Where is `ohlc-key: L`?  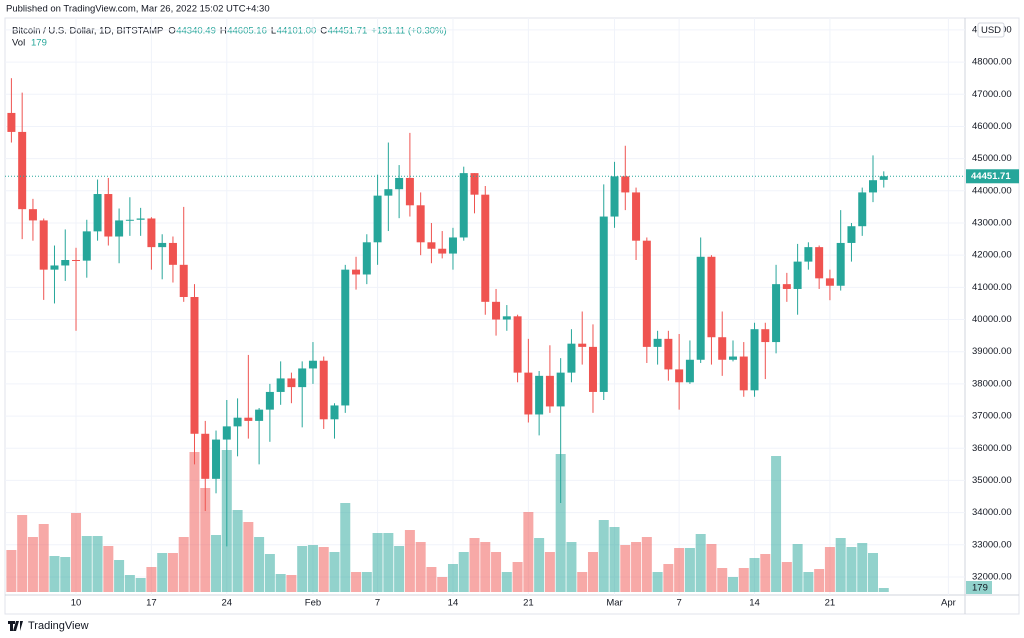 ohlc-key: L is located at coordinates (273, 31).